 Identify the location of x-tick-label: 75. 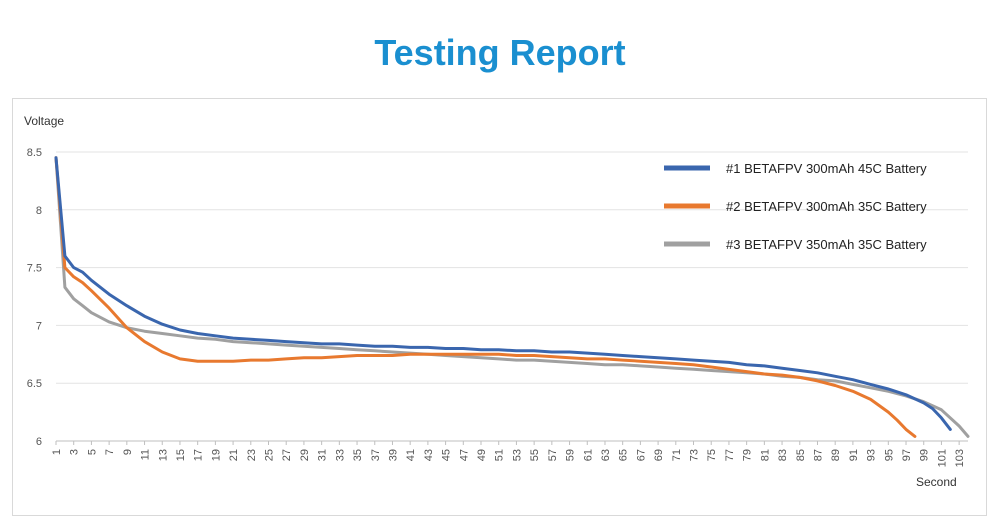
(712, 455).